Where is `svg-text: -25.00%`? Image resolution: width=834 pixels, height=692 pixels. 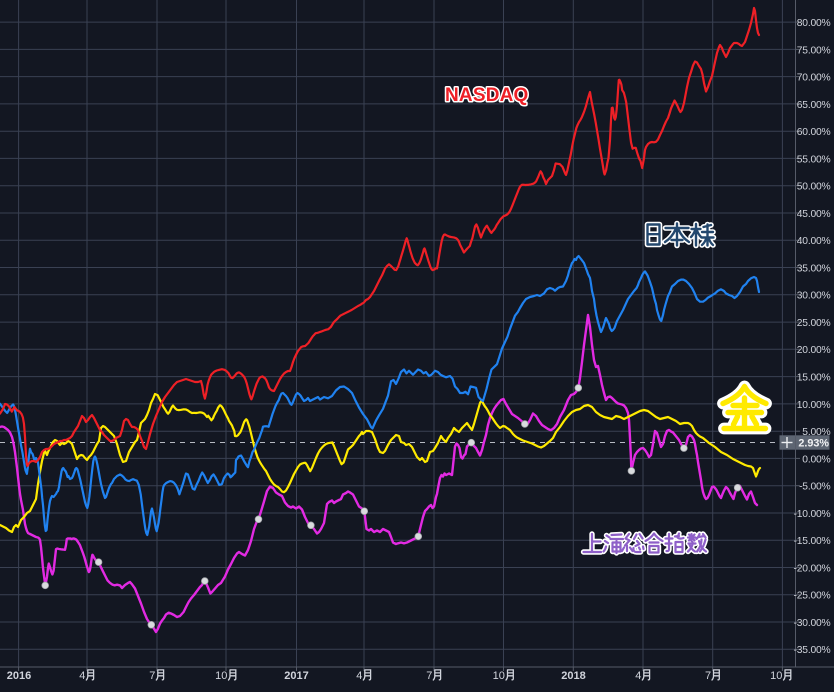
svg-text: -25.00% is located at coordinates (812, 596).